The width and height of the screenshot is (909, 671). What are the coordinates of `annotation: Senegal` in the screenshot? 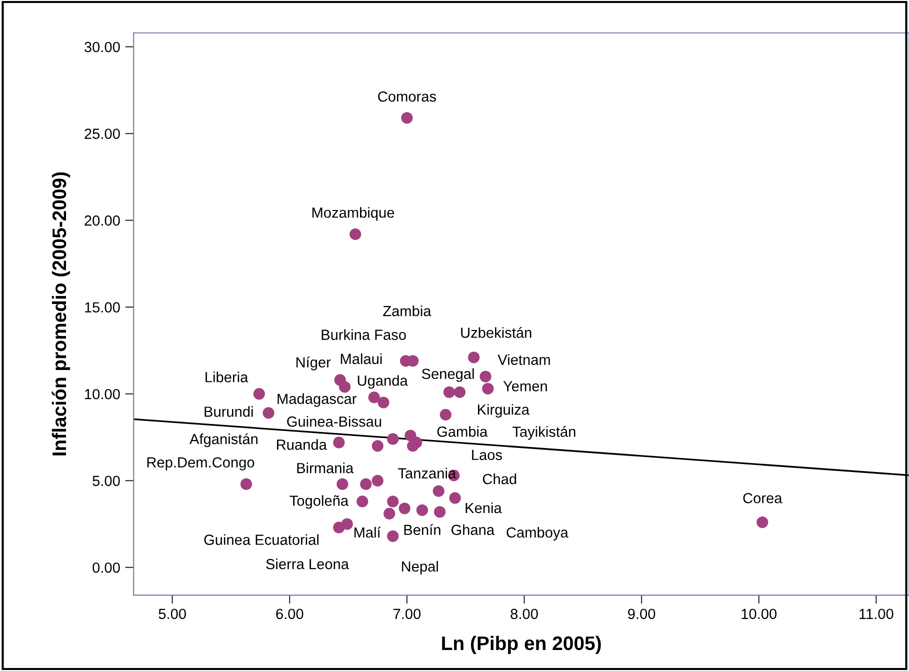 It's located at (448, 375).